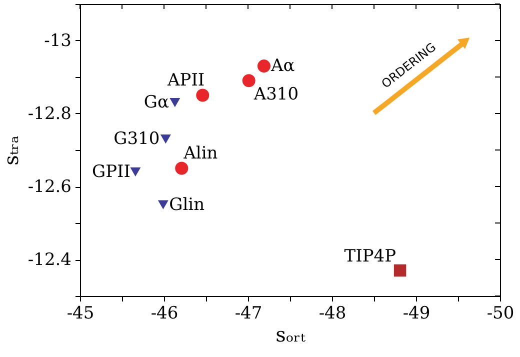 The height and width of the screenshot is (357, 520). Describe the element at coordinates (370, 256) in the screenshot. I see `annotation: TIP4P` at that location.